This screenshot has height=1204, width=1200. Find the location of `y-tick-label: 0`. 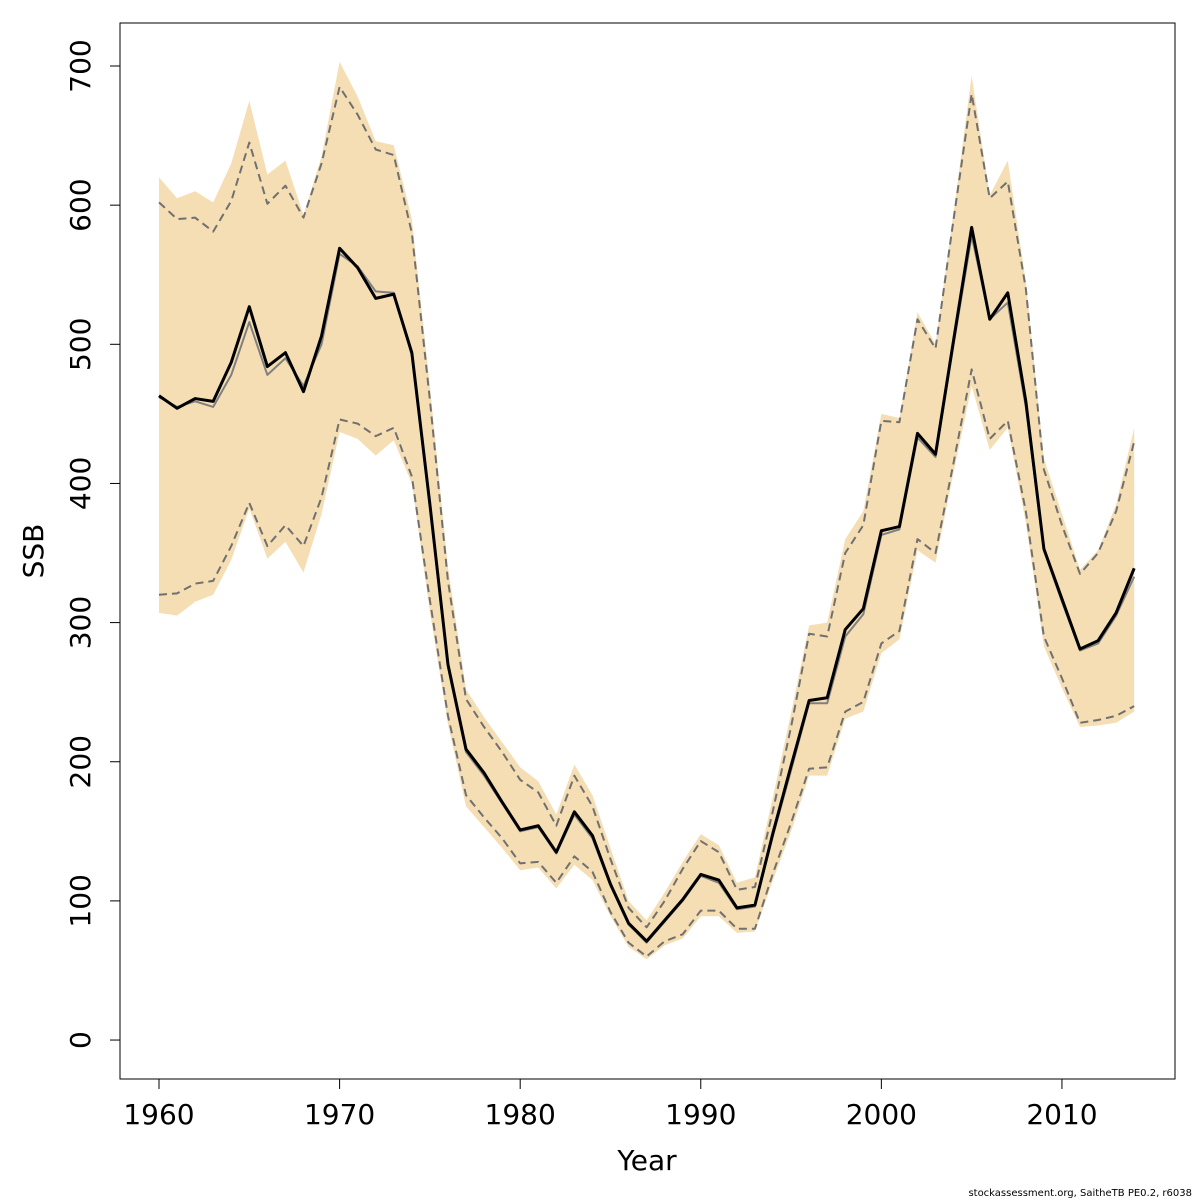

y-tick-label: 0 is located at coordinates (80, 1040).